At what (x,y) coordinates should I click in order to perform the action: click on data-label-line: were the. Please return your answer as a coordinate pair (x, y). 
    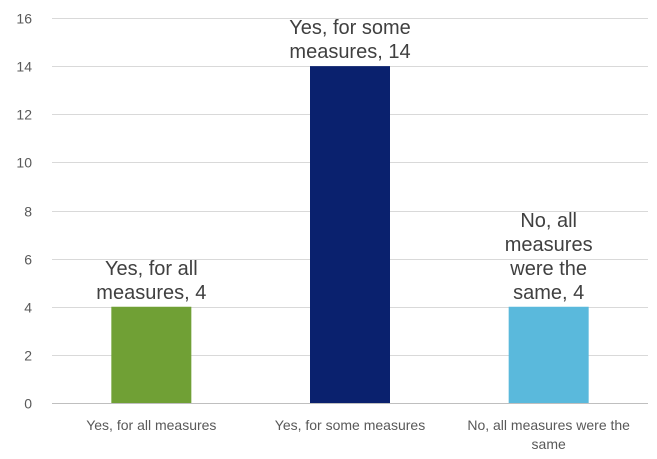
    Looking at the image, I should click on (548, 269).